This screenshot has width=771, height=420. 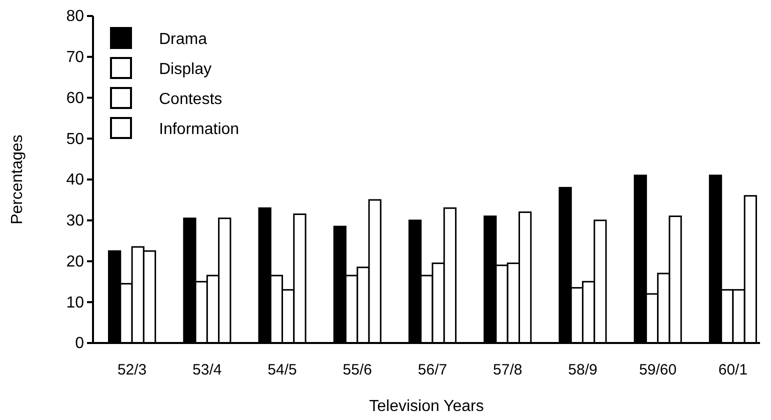 What do you see at coordinates (583, 370) in the screenshot?
I see `x-tick-label: 58/9` at bounding box center [583, 370].